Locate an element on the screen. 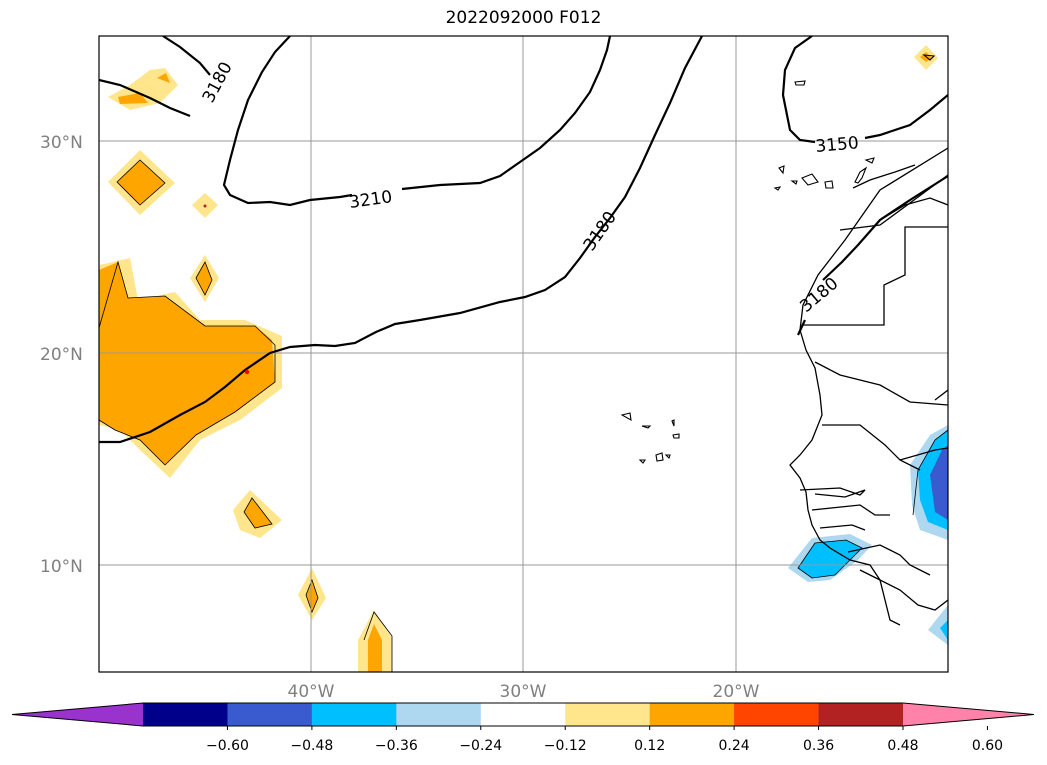 The image size is (1047, 765). small-marker is located at coordinates (205, 206).